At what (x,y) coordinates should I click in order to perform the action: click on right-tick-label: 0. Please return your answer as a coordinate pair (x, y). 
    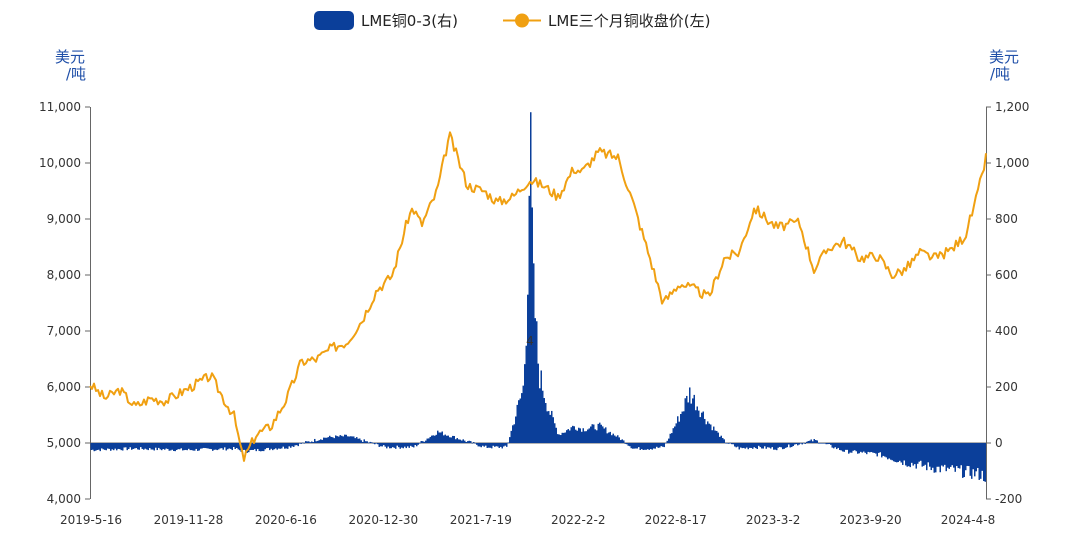
    Looking at the image, I should click on (999, 443).